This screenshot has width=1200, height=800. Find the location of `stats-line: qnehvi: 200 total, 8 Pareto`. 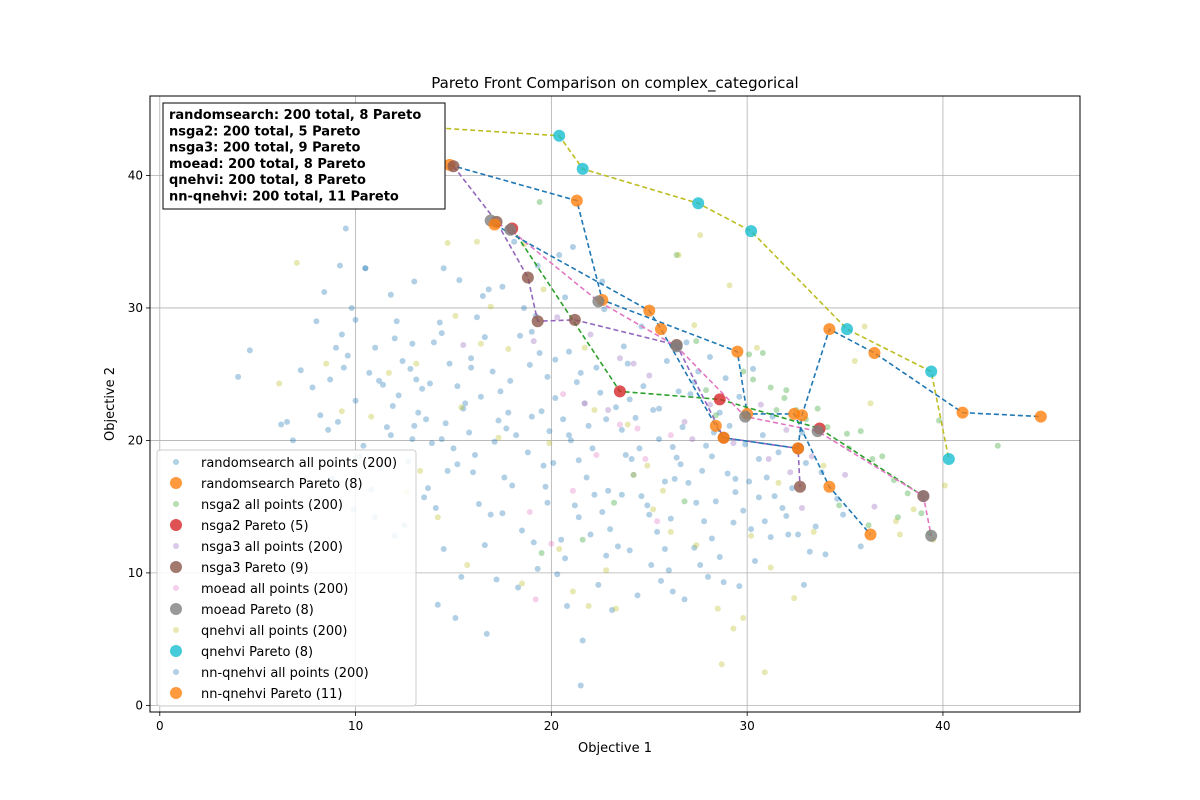

stats-line: qnehvi: 200 total, 8 Pareto is located at coordinates (267, 180).